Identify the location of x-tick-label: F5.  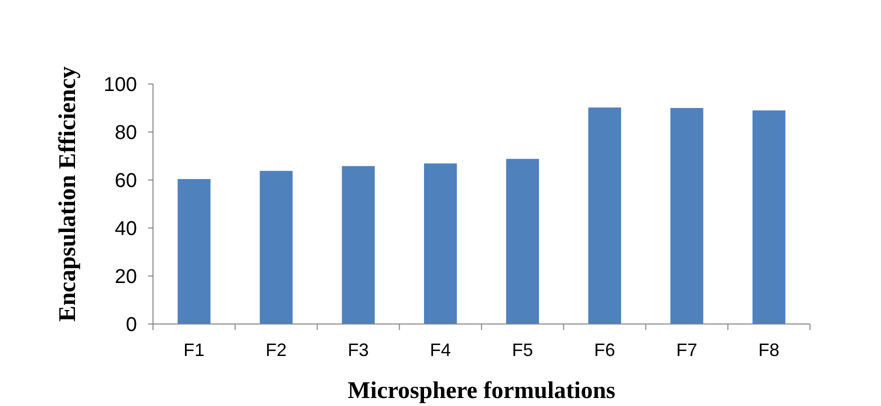
(523, 350).